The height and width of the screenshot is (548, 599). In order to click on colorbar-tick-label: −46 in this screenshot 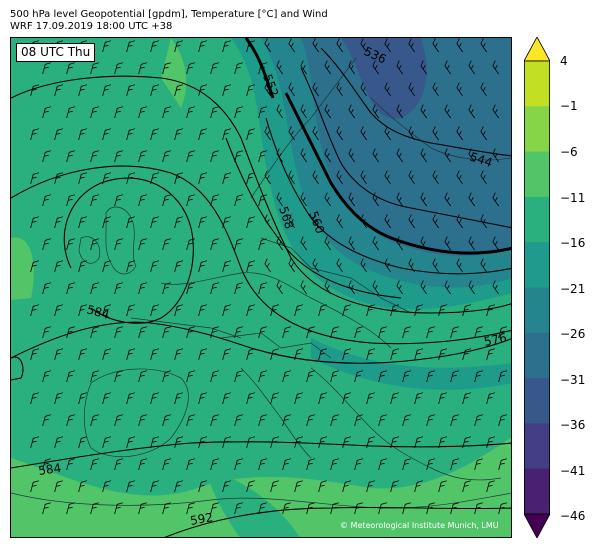, I will do `click(573, 516)`.